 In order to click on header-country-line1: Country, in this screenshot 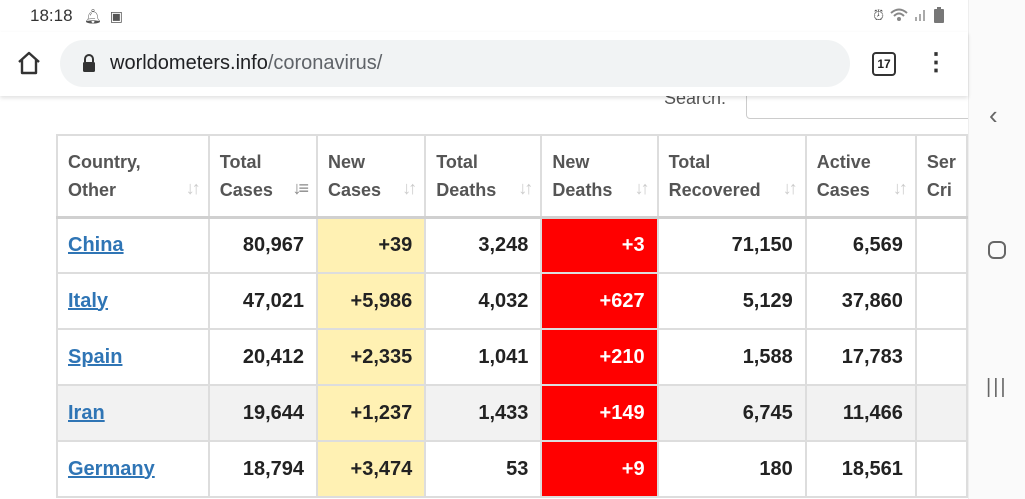, I will do `click(104, 161)`.